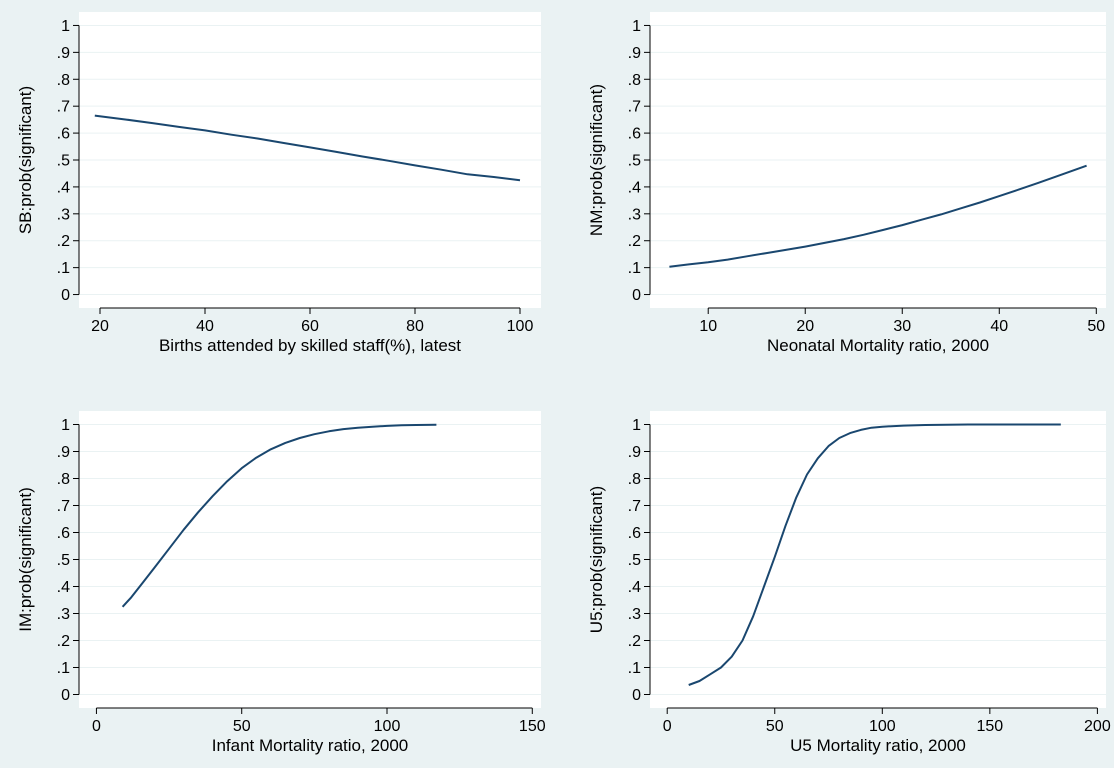 The image size is (1114, 768). Describe the element at coordinates (878, 745) in the screenshot. I see `x-axis-title: U5 Mortality ratio, 2000` at that location.